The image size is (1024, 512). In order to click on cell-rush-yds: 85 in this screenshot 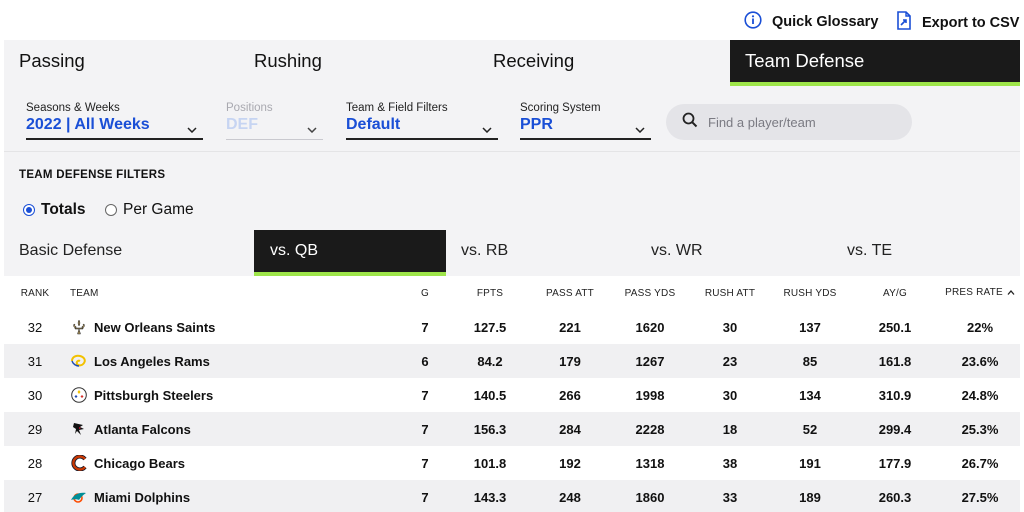, I will do `click(810, 361)`.